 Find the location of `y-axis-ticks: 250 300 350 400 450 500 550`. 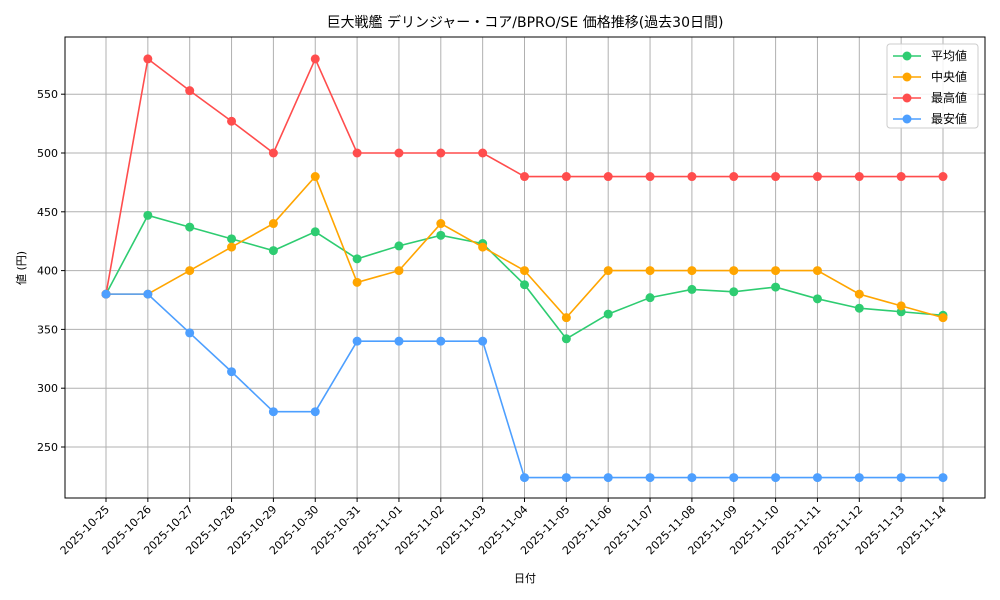

y-axis-ticks: 250 300 350 400 450 500 550 is located at coordinates (51, 271).